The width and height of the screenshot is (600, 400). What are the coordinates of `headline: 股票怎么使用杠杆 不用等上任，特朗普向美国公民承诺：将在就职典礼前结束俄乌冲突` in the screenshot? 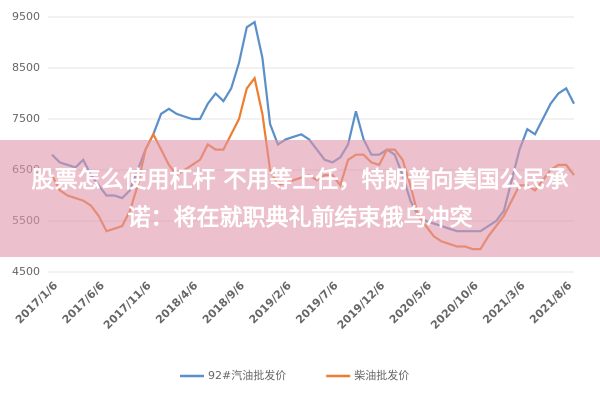 It's located at (300, 198).